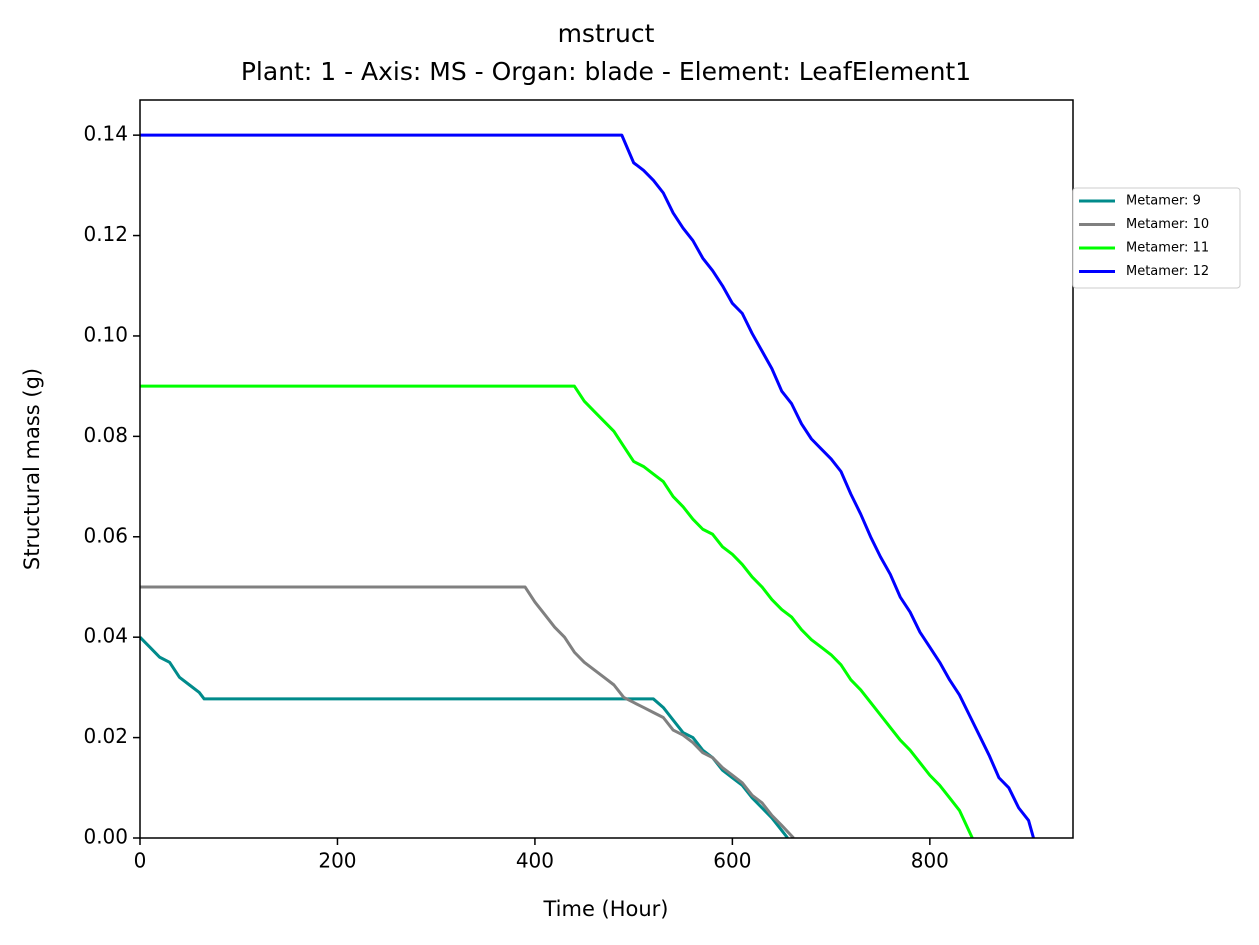 The height and width of the screenshot is (945, 1259). Describe the element at coordinates (105, 334) in the screenshot. I see `y-tick-label: 0.10` at that location.